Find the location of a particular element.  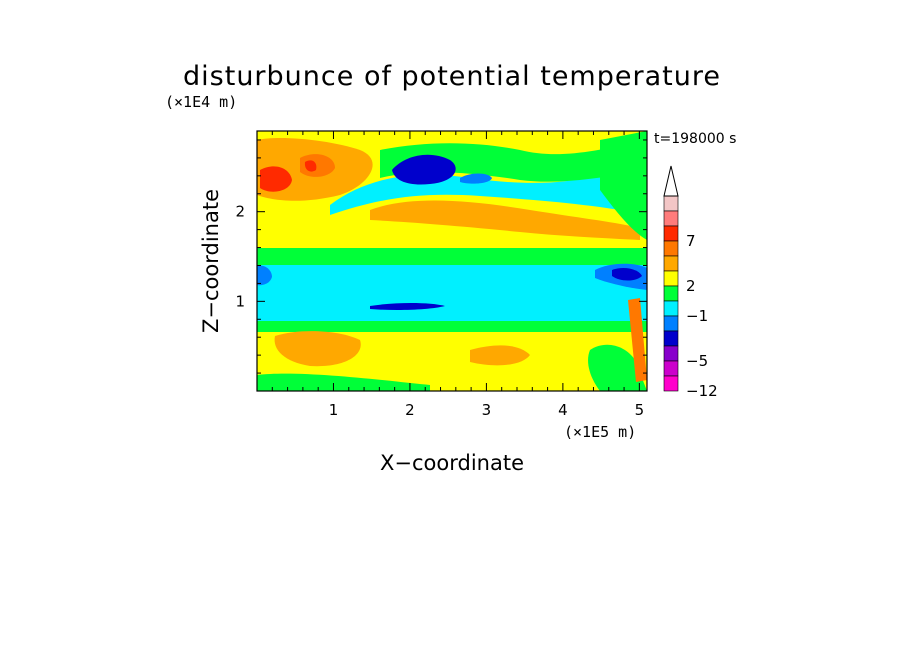

x-tick-label-1: 1 is located at coordinates (334, 410).